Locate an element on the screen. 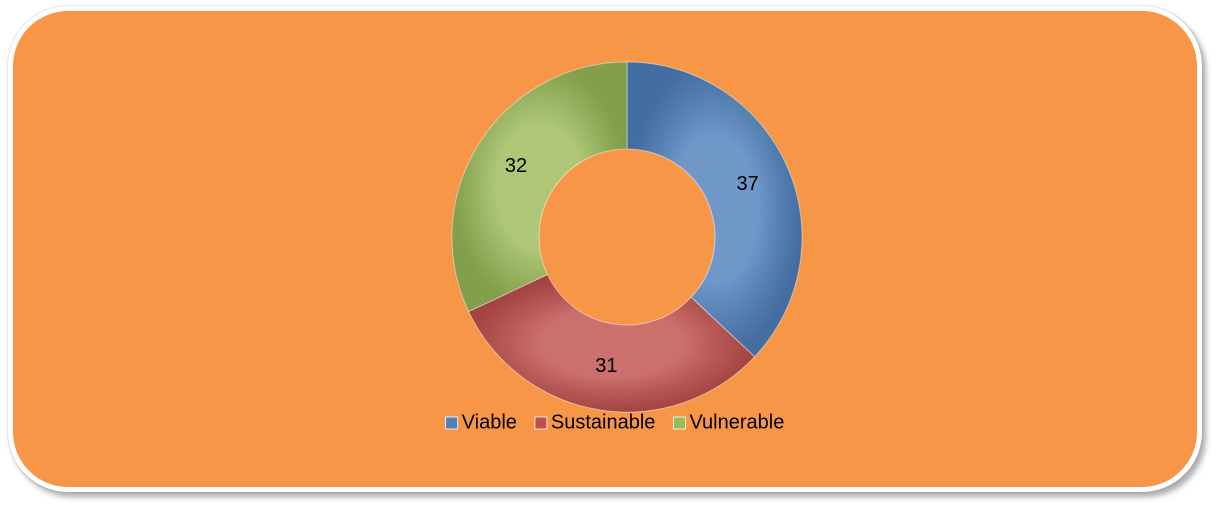  legend: Viable Sustainable Vulnerable is located at coordinates (614, 422).